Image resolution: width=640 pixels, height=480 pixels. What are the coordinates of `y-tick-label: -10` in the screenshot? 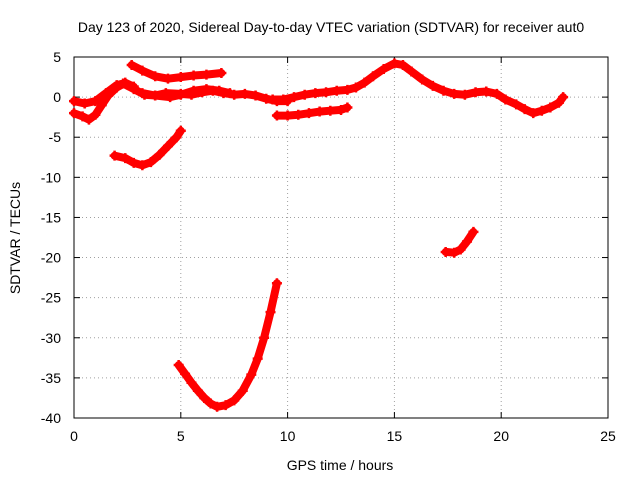 It's located at (51, 177).